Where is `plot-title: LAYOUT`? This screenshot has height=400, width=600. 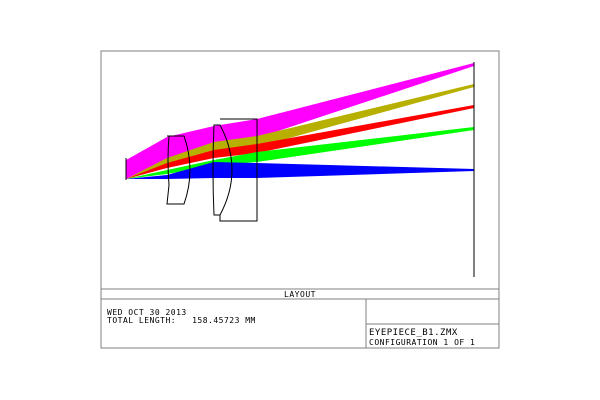 plot-title: LAYOUT is located at coordinates (300, 294).